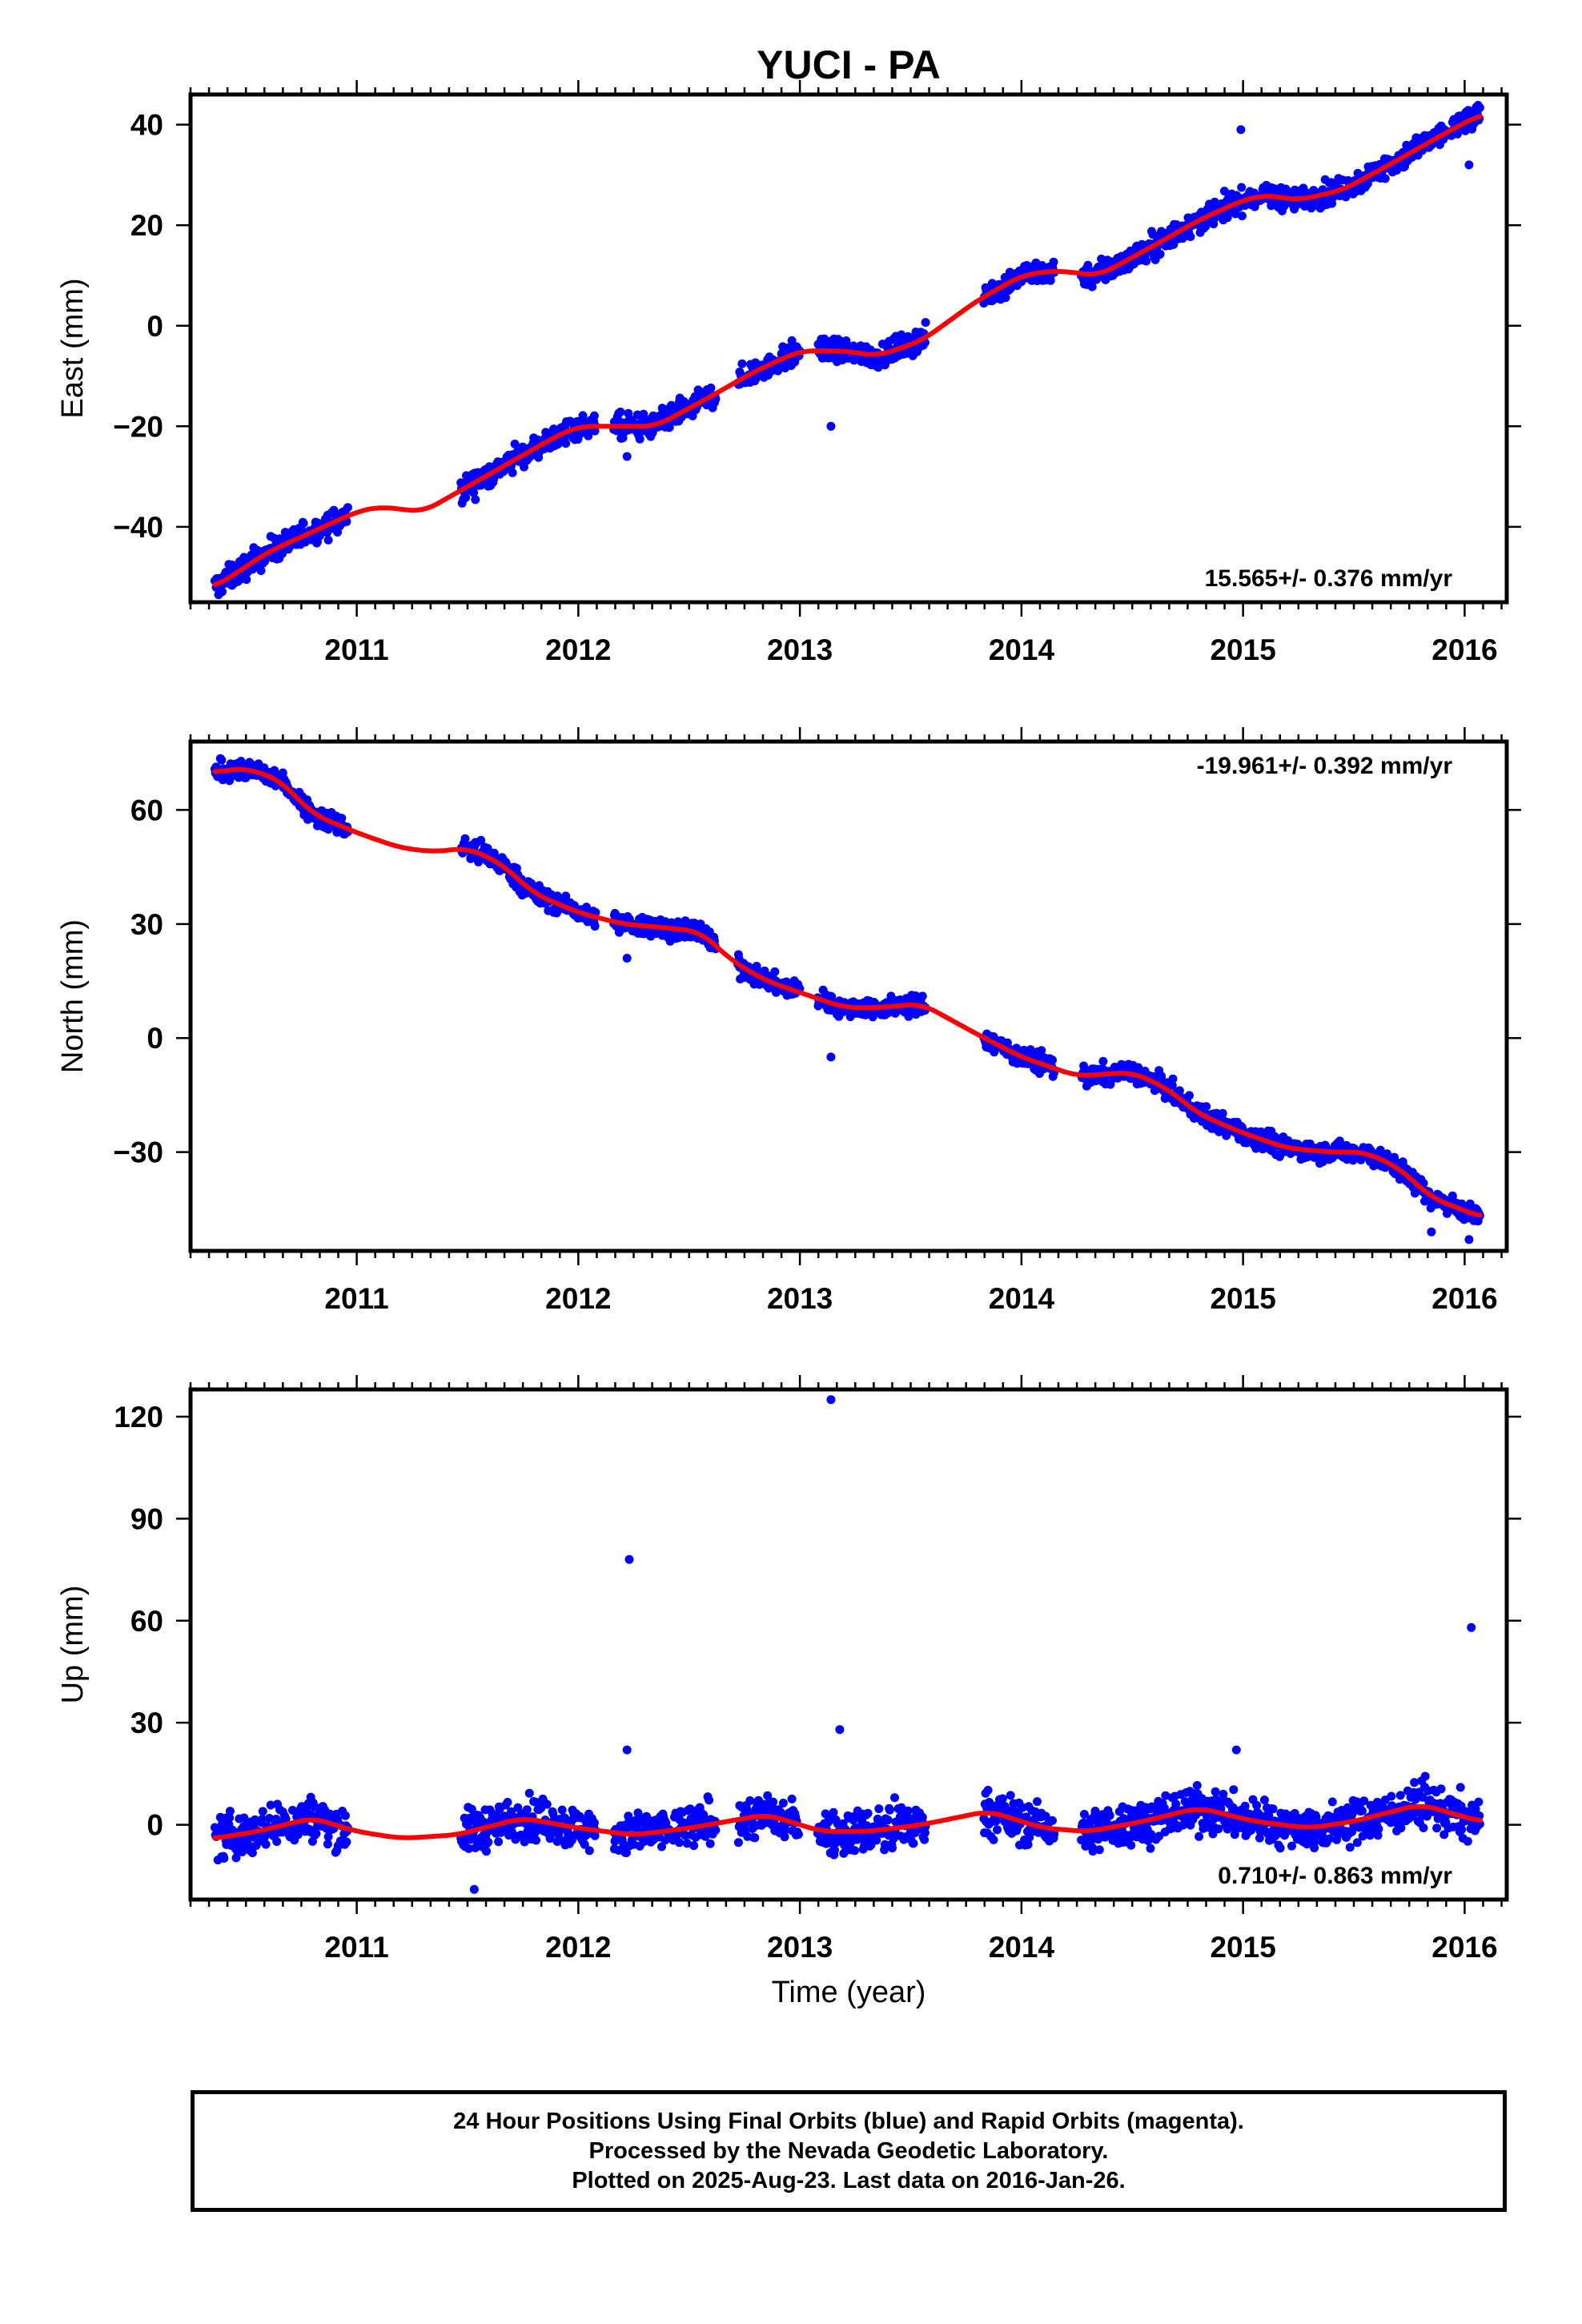 Image resolution: width=1582 pixels, height=2324 pixels. Describe the element at coordinates (146, 225) in the screenshot. I see `y-tick-label: 20` at that location.